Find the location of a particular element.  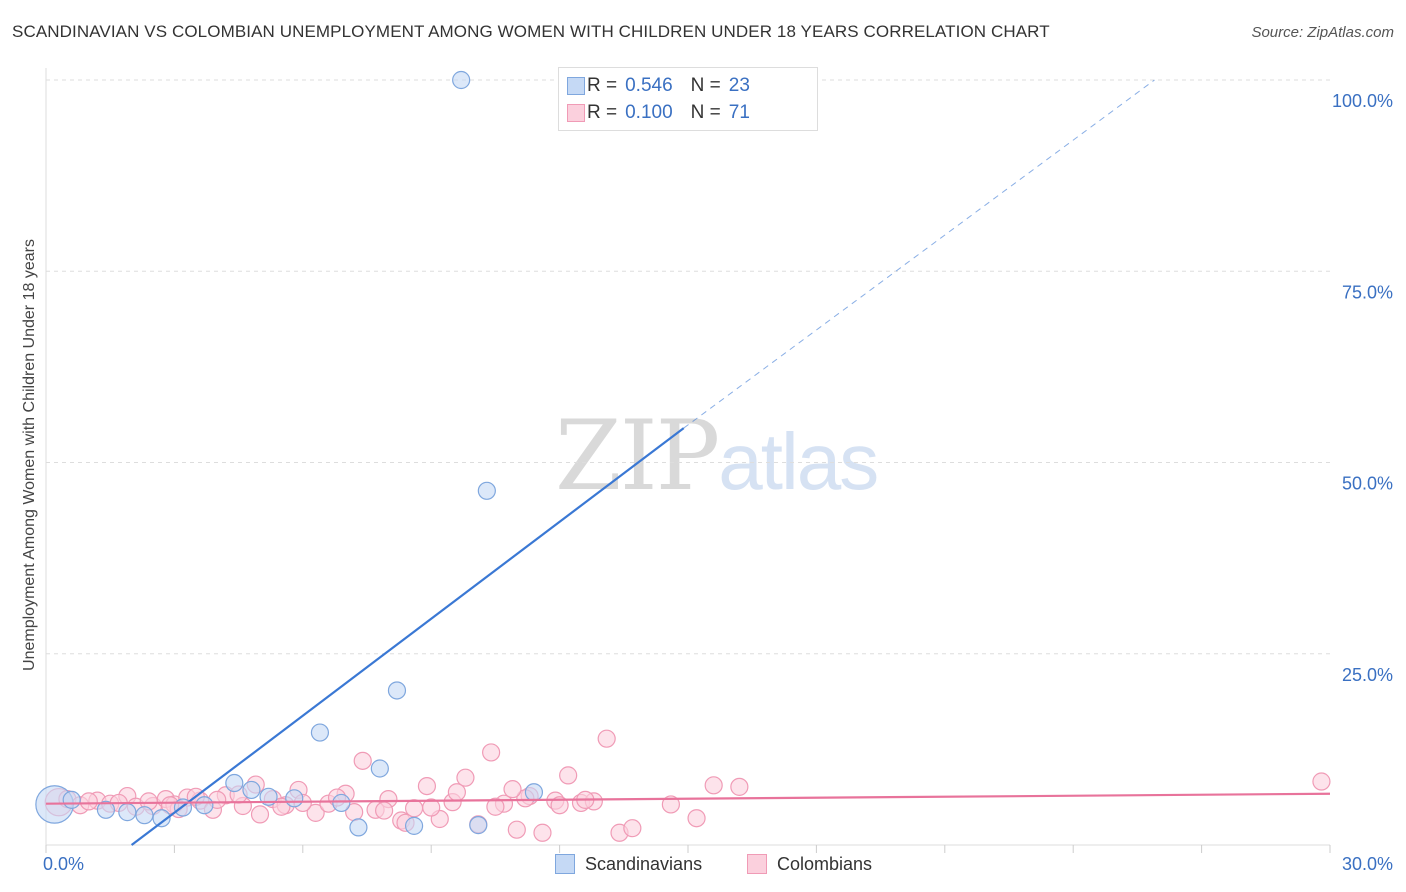

legend-label-scandinavians: Scandinavians is located at coordinates (644, 863).